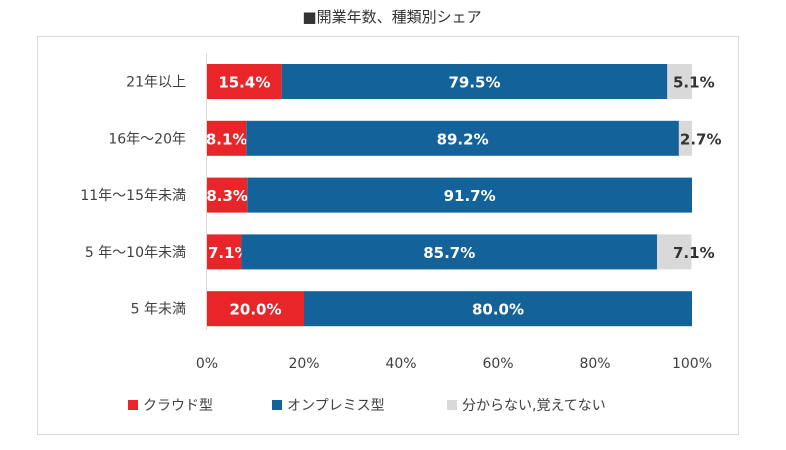 Image resolution: width=786 pixels, height=450 pixels. I want to click on legend-label: 分からない,覚えてない, so click(534, 406).